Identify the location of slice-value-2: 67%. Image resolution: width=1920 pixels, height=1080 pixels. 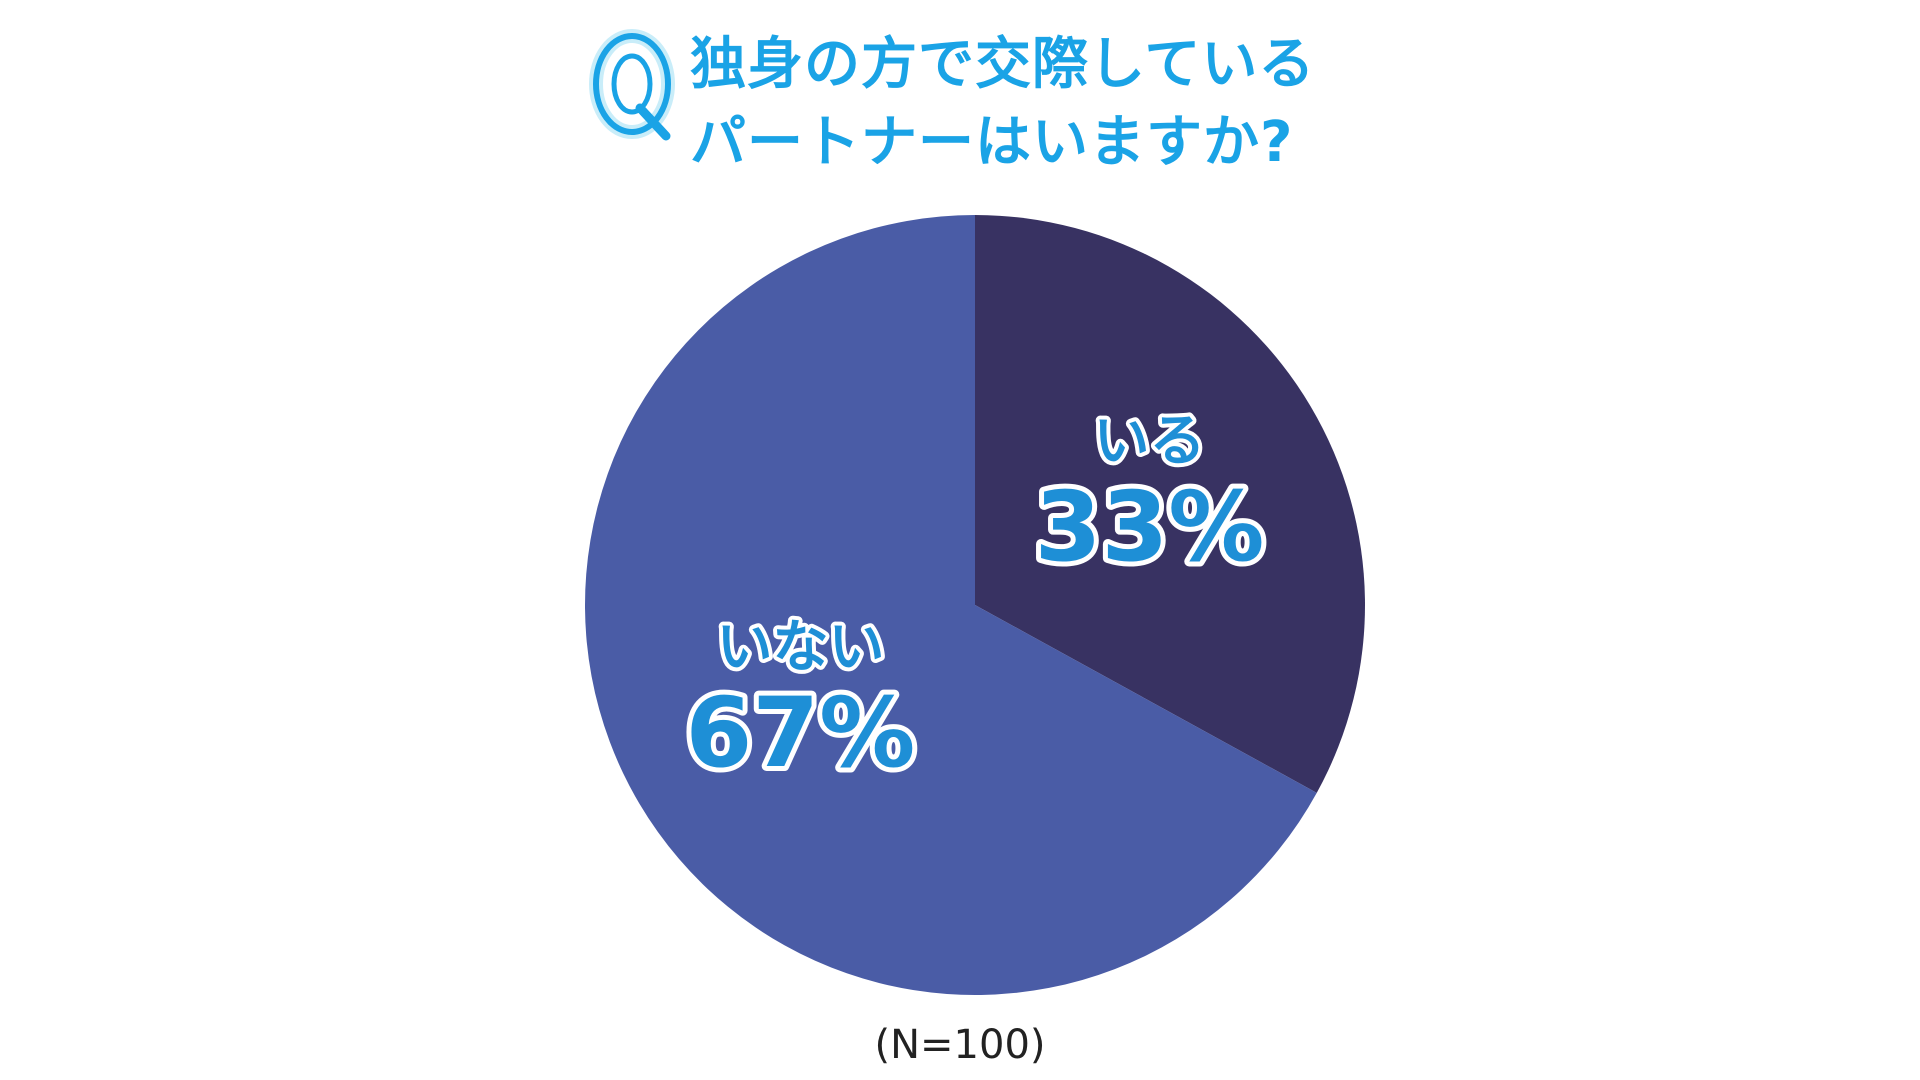
(801, 733).